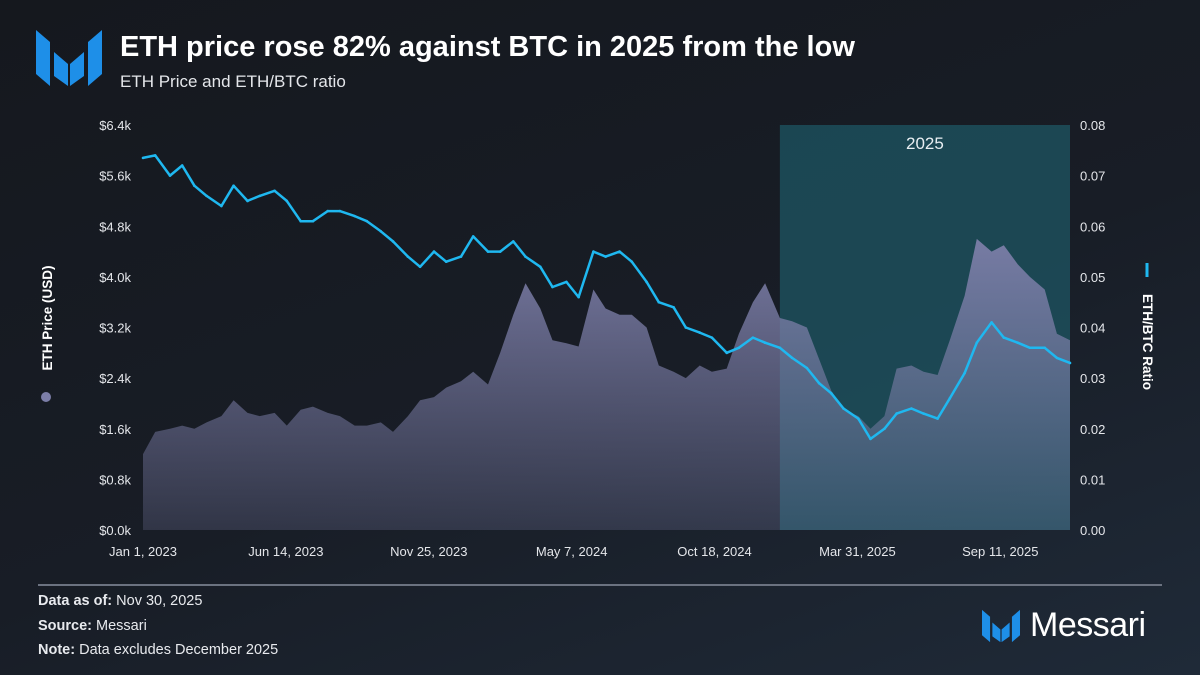 This screenshot has height=675, width=1200. I want to click on y-left-tick-label: $6.4k, so click(115, 125).